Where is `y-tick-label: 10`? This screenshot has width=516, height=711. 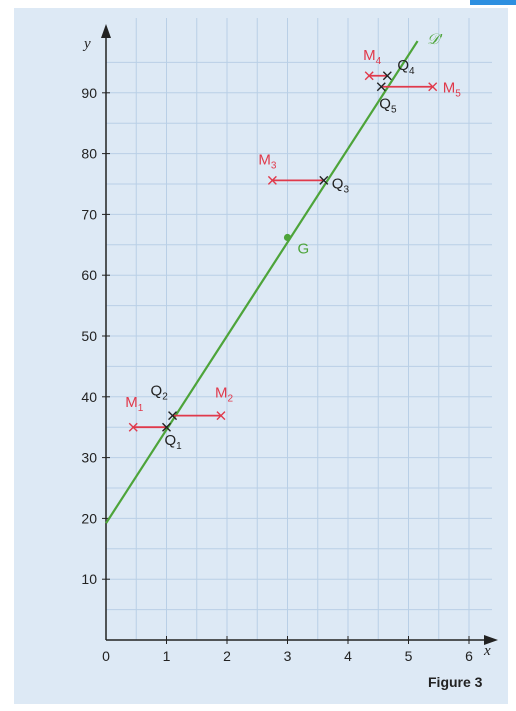
y-tick-label: 10 is located at coordinates (89, 579).